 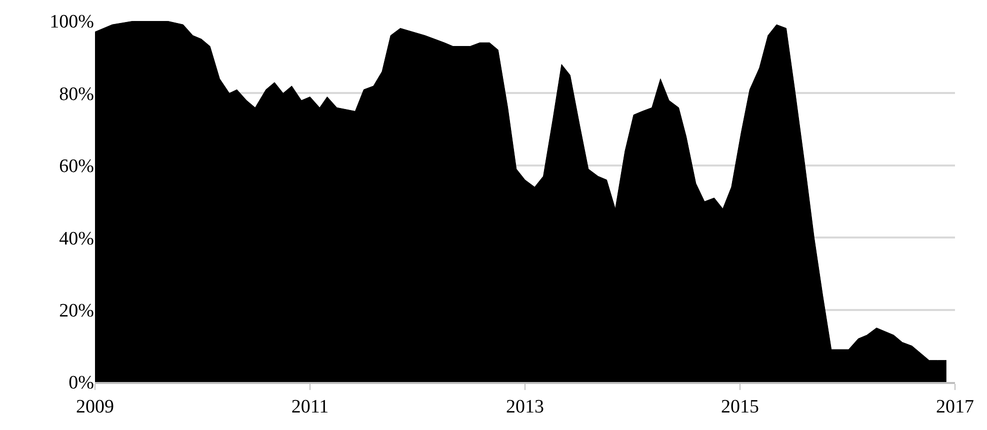 What do you see at coordinates (955, 407) in the screenshot?
I see `x-tick-label: 2017` at bounding box center [955, 407].